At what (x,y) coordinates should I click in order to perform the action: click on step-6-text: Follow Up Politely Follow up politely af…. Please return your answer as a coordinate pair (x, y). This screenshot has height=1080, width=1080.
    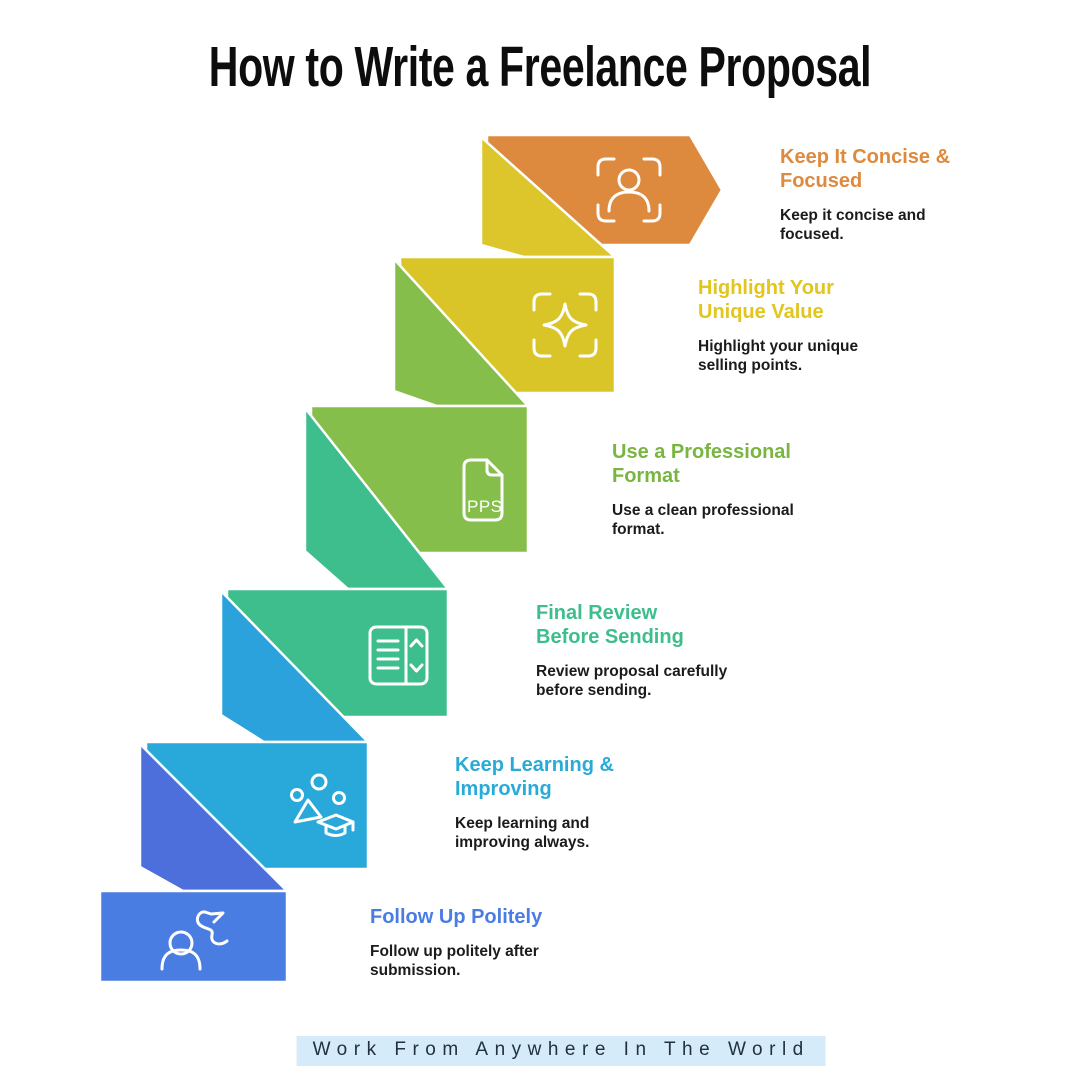
    Looking at the image, I should click on (456, 942).